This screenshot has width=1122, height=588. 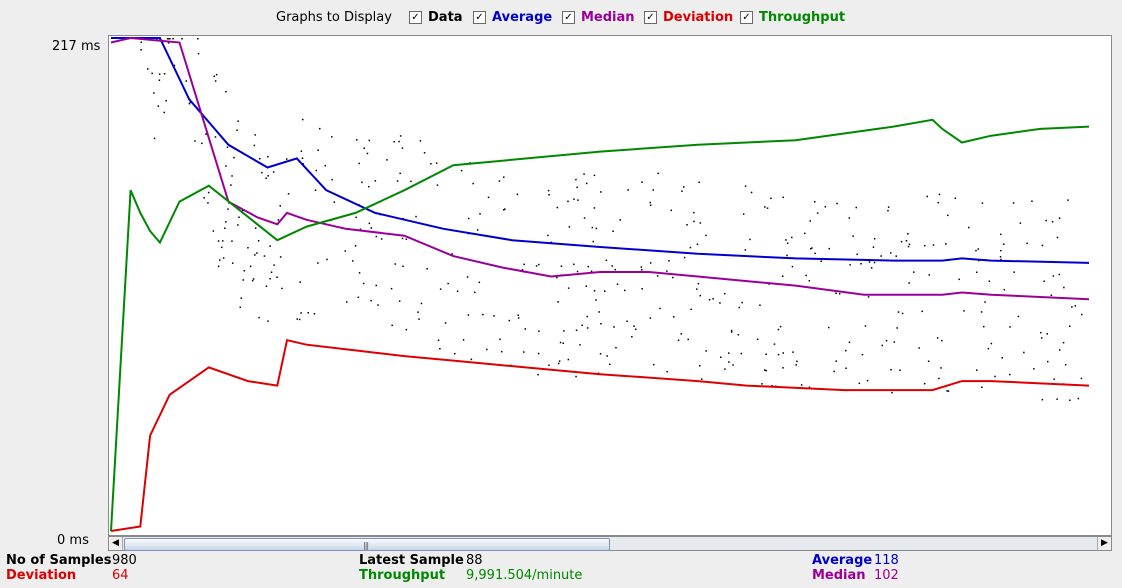 I want to click on checkbox-median: ✓ Median, so click(x=598, y=17).